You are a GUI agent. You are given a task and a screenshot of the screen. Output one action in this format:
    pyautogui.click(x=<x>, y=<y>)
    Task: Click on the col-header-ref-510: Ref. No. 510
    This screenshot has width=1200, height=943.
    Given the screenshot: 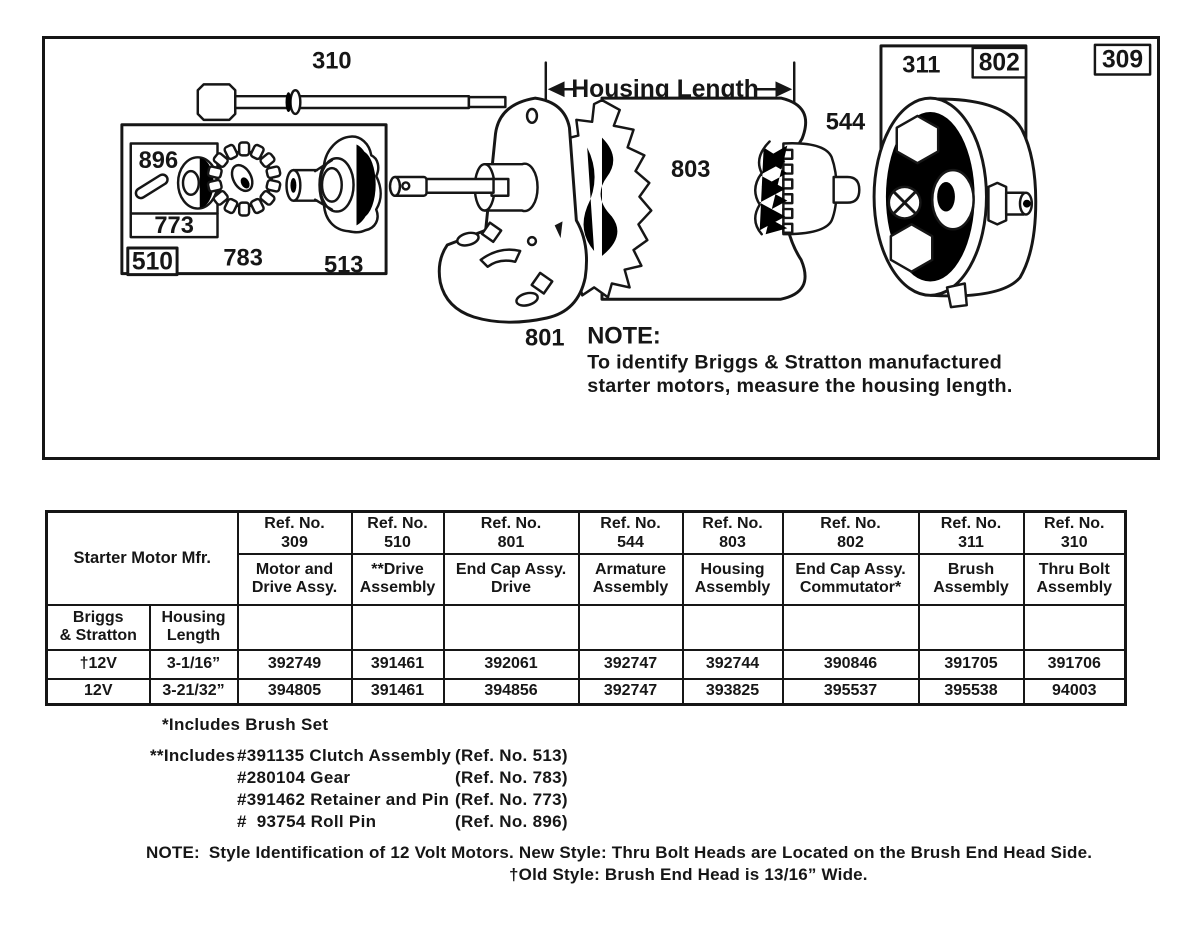 What is the action you would take?
    pyautogui.click(x=397, y=532)
    